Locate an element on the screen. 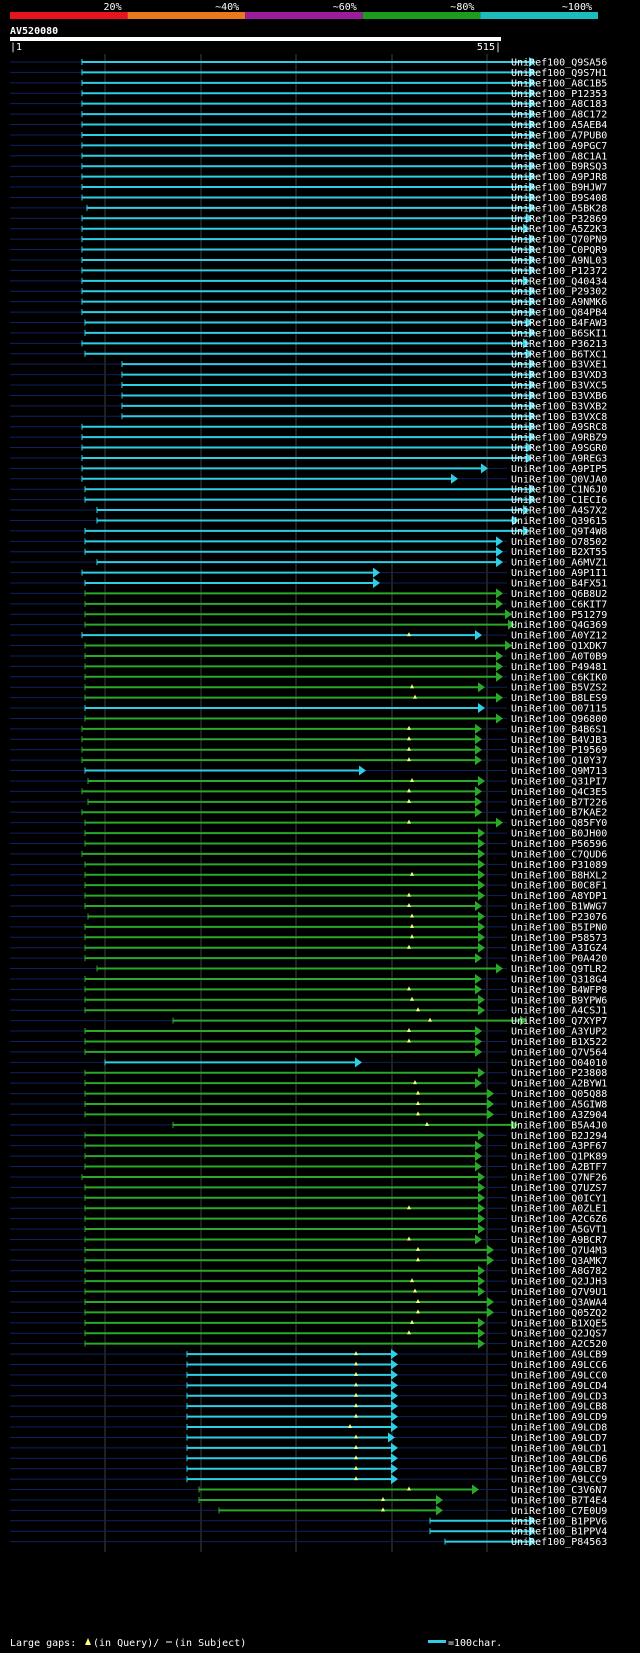  hit-label: UniRef100_A9RBZ9 is located at coordinates (559, 438).